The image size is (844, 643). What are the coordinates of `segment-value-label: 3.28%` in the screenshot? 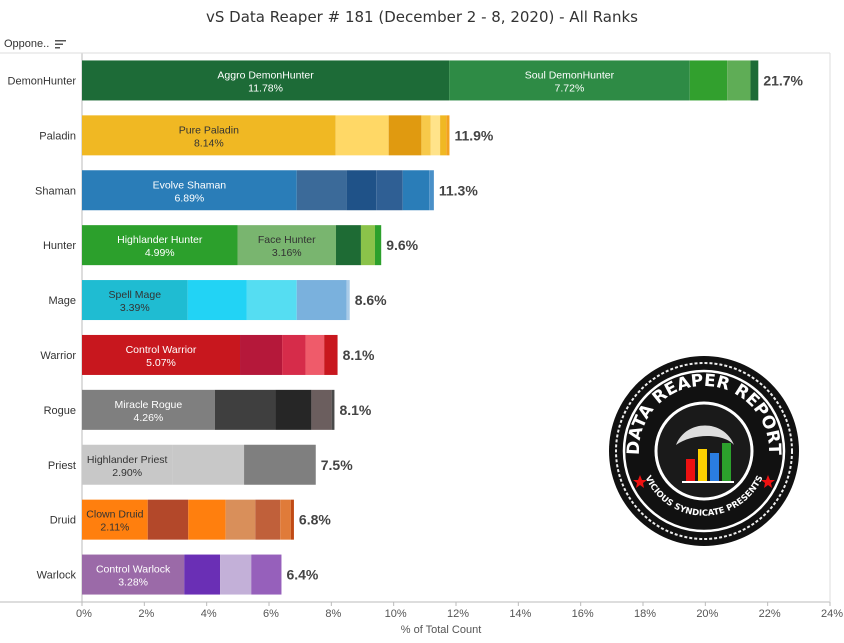 It's located at (133, 583).